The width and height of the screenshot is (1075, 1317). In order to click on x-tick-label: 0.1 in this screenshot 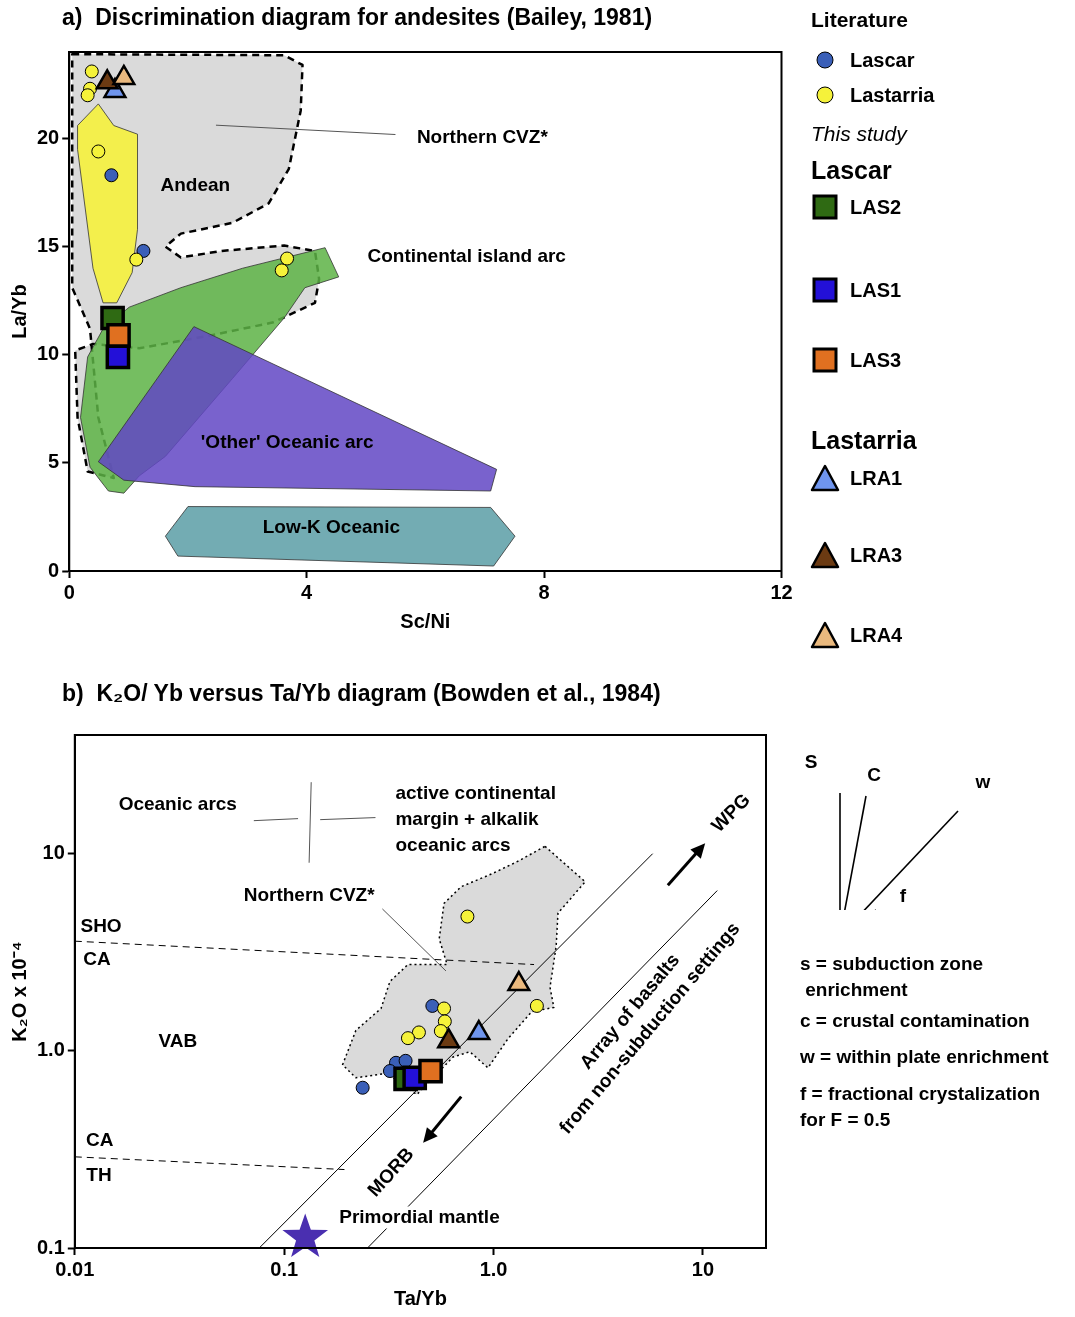, I will do `click(284, 1268)`.